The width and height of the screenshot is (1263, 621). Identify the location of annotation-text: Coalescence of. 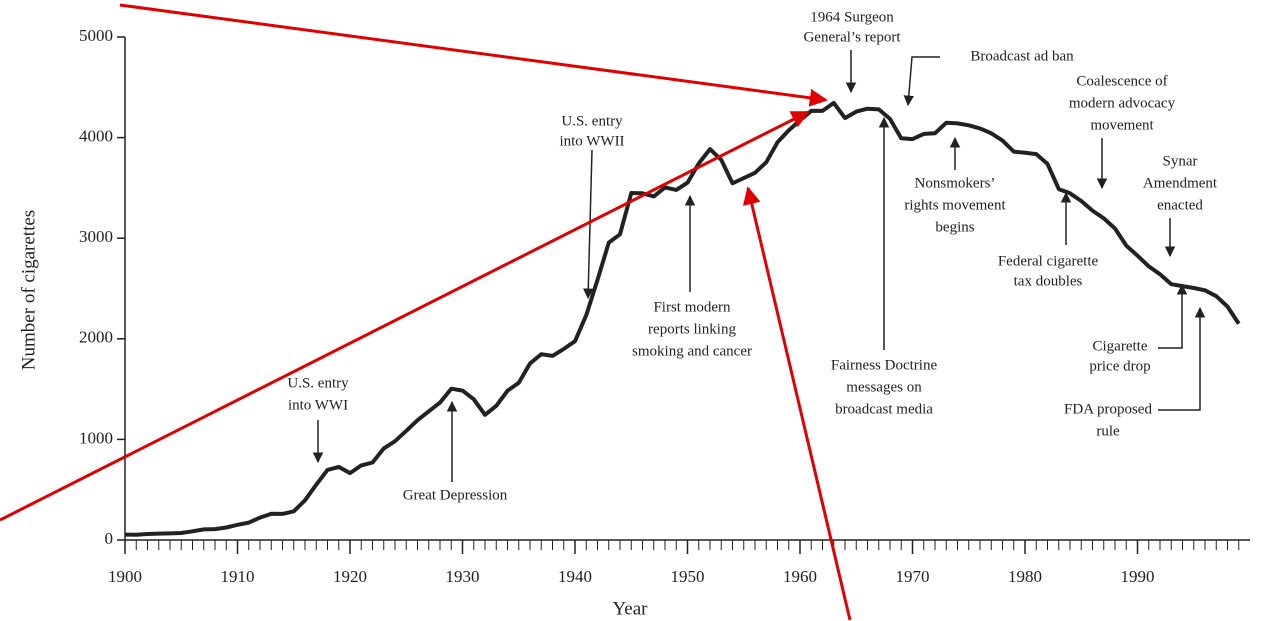
(1121, 81).